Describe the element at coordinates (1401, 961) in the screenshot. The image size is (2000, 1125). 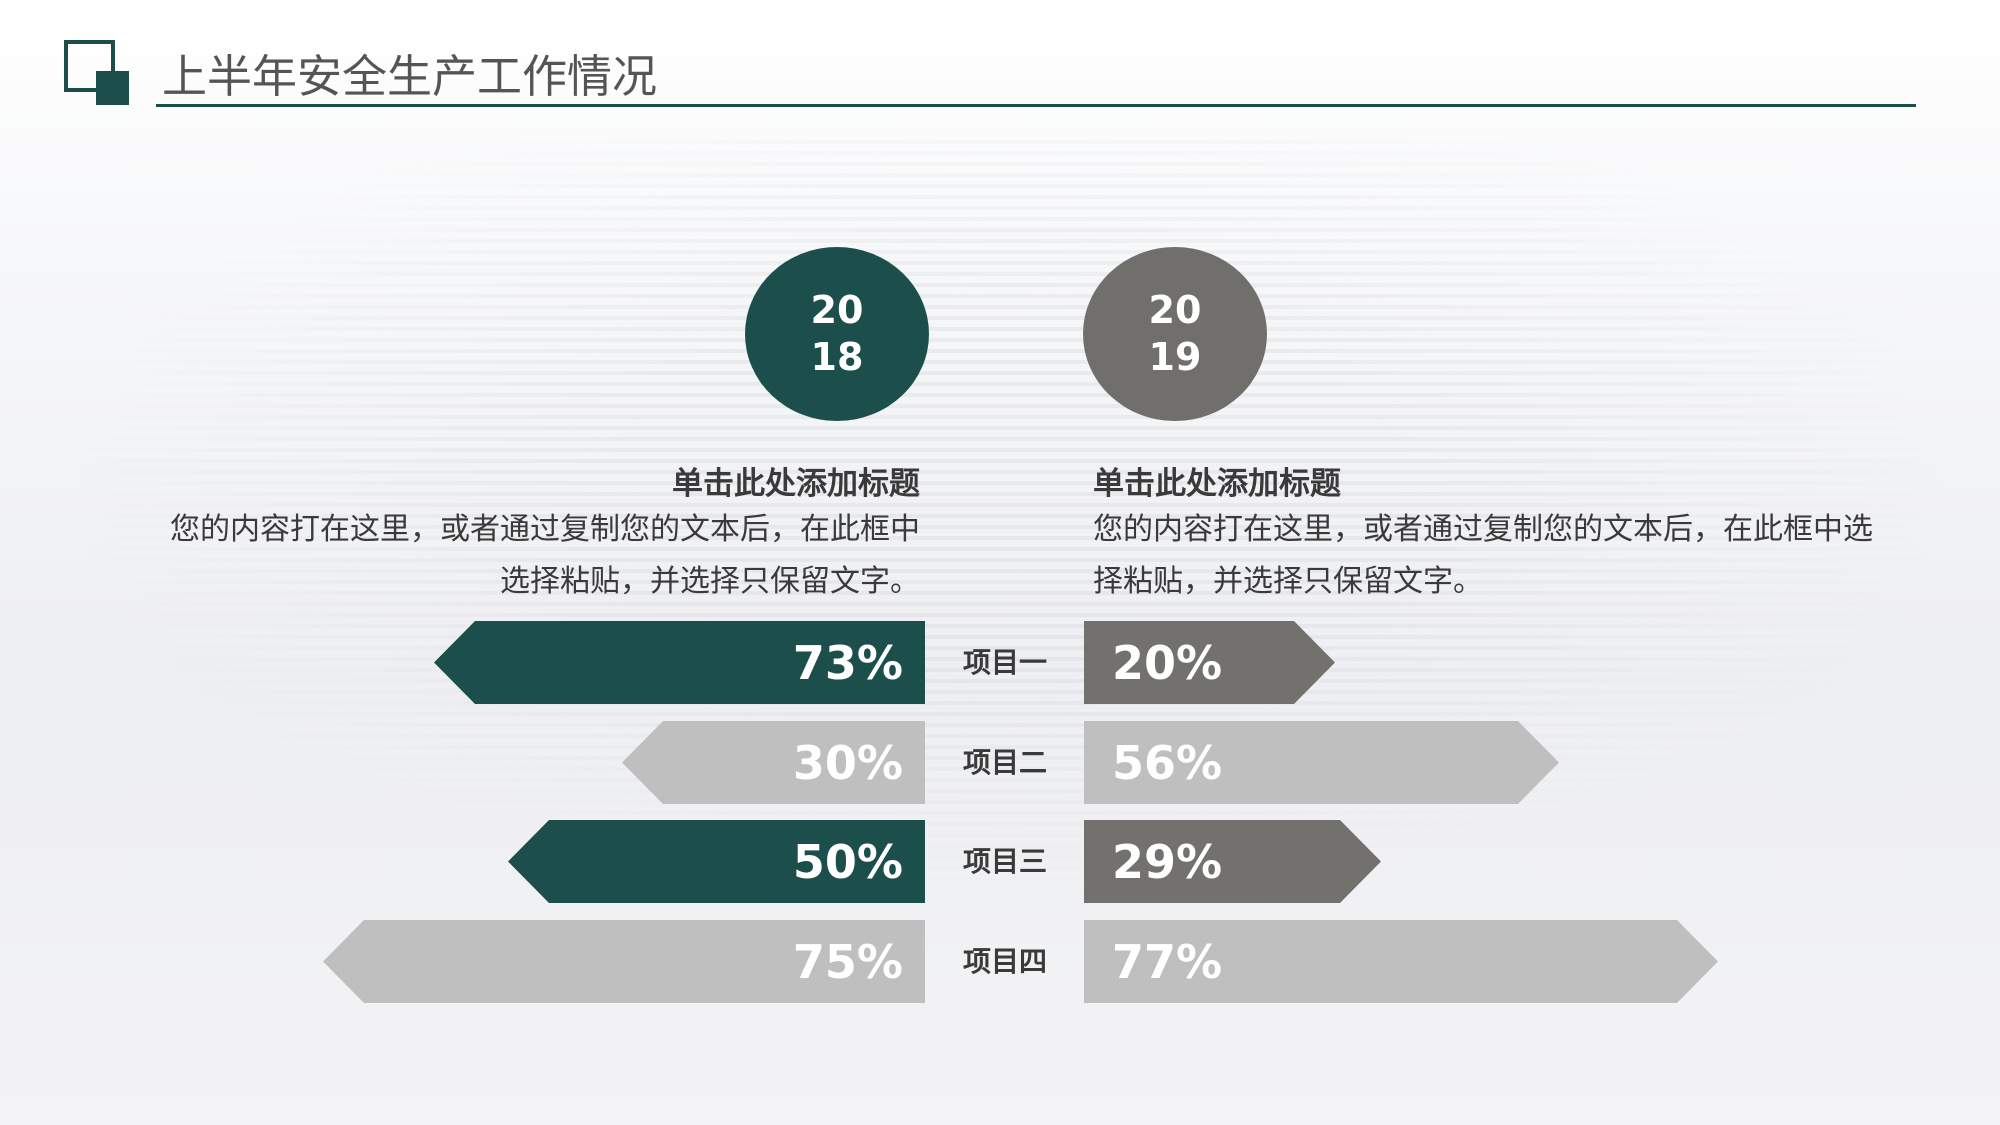
I see `right-bar-item-4: 77%` at that location.